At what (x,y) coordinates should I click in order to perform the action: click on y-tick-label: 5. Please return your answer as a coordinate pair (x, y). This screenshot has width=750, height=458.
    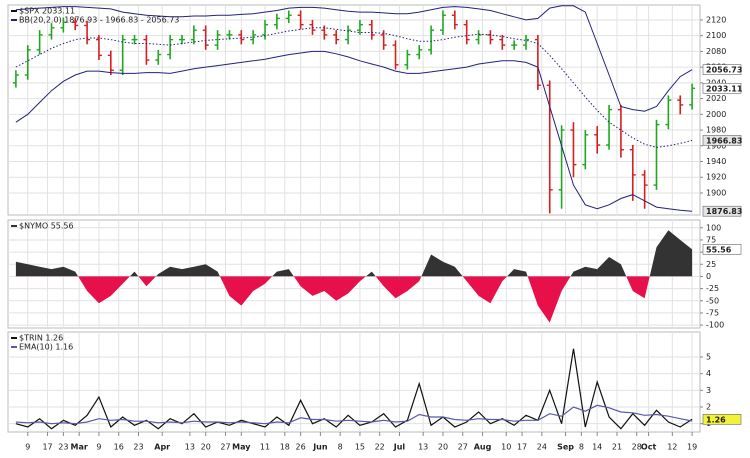
    Looking at the image, I should click on (708, 357).